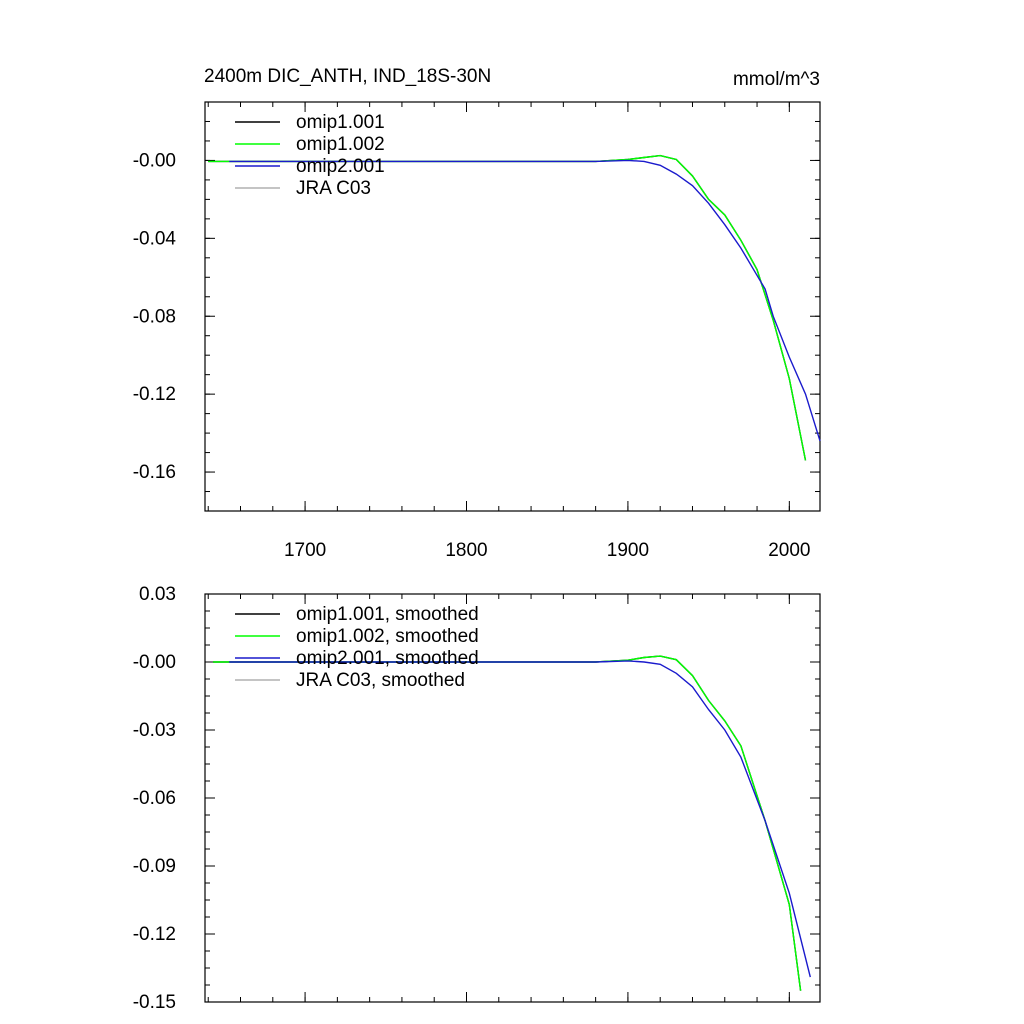  What do you see at coordinates (154, 866) in the screenshot?
I see `y-tick-label: -0.09` at bounding box center [154, 866].